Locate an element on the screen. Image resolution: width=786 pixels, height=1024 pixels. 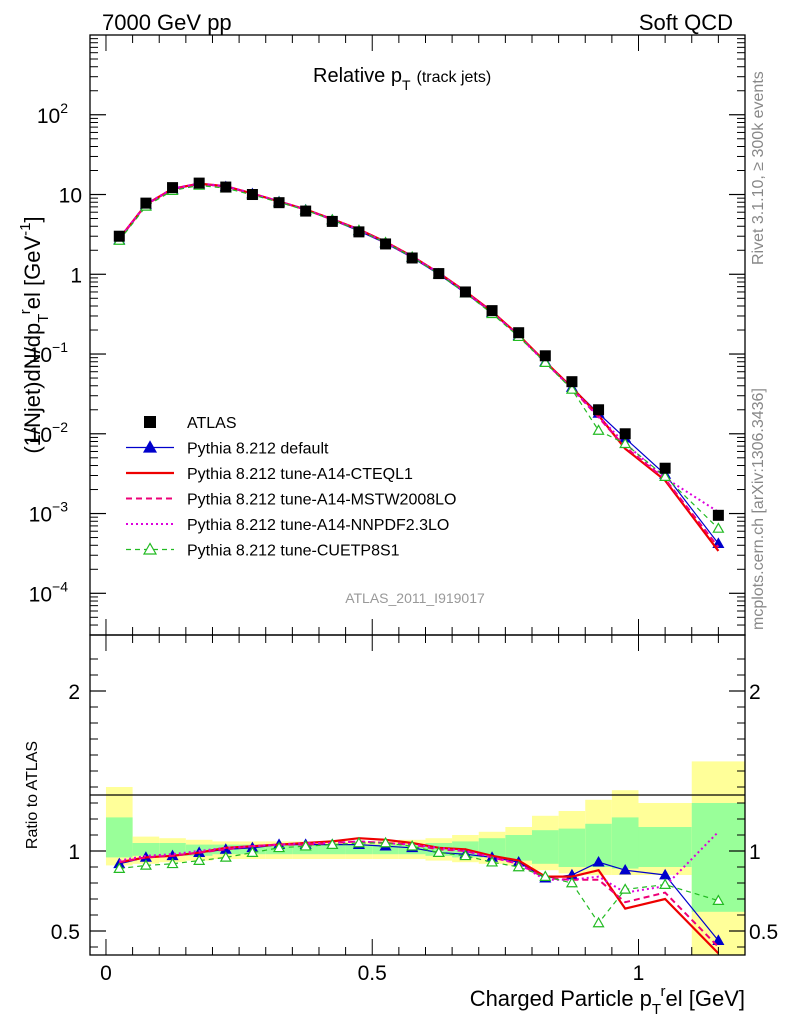
legend-label-nnpdf: Pythia 8.212 tune-A14-NNPDF2.3LO is located at coordinates (318, 525).